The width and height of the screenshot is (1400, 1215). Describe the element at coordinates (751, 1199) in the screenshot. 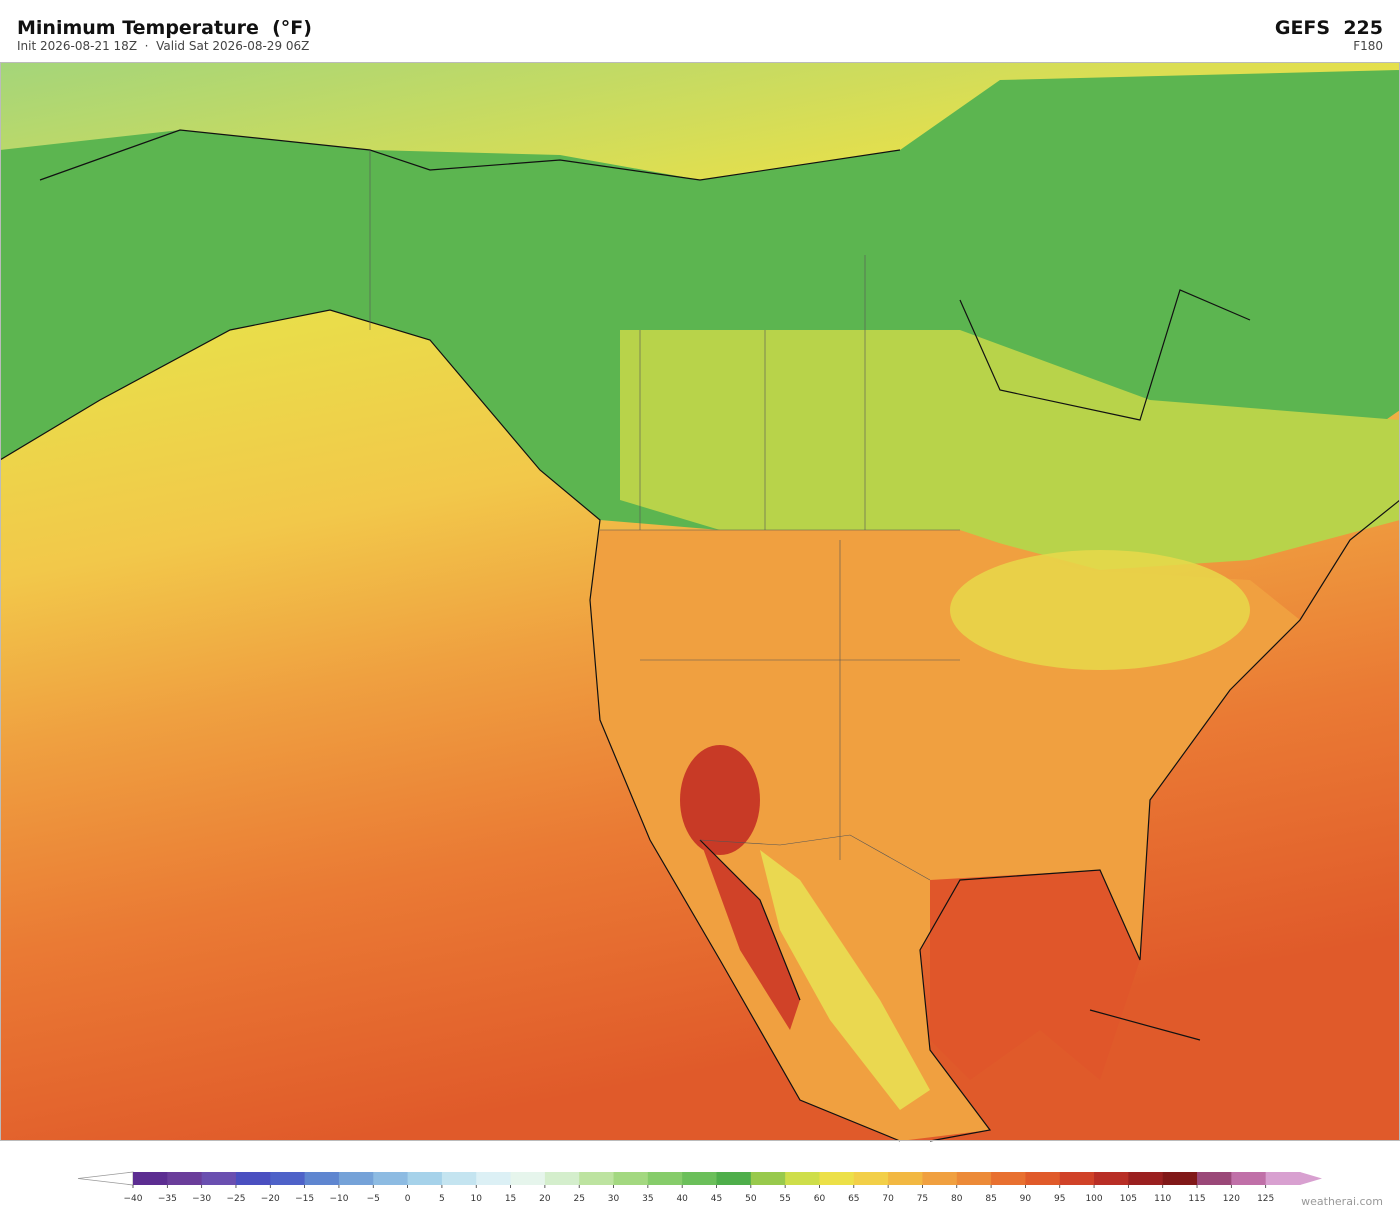

I see `colorbar-tick-label: 50` at that location.